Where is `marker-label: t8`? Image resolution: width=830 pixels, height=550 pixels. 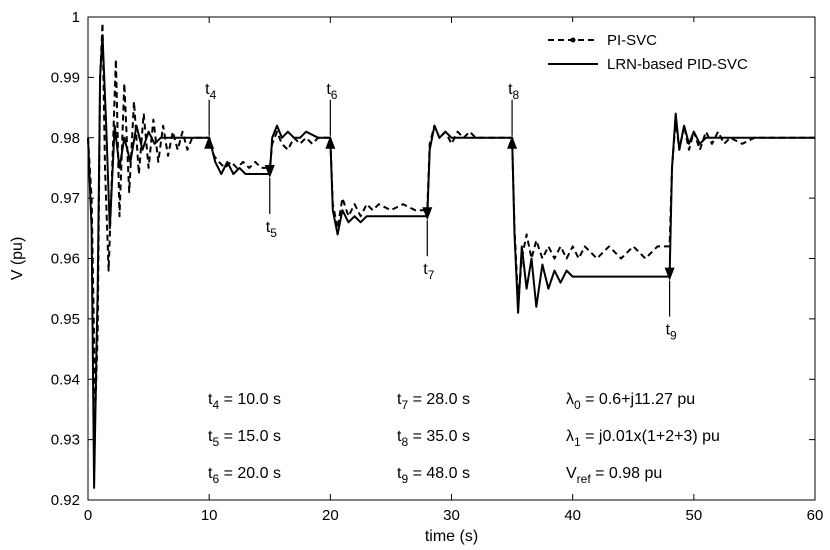
marker-label: t8 is located at coordinates (513, 91).